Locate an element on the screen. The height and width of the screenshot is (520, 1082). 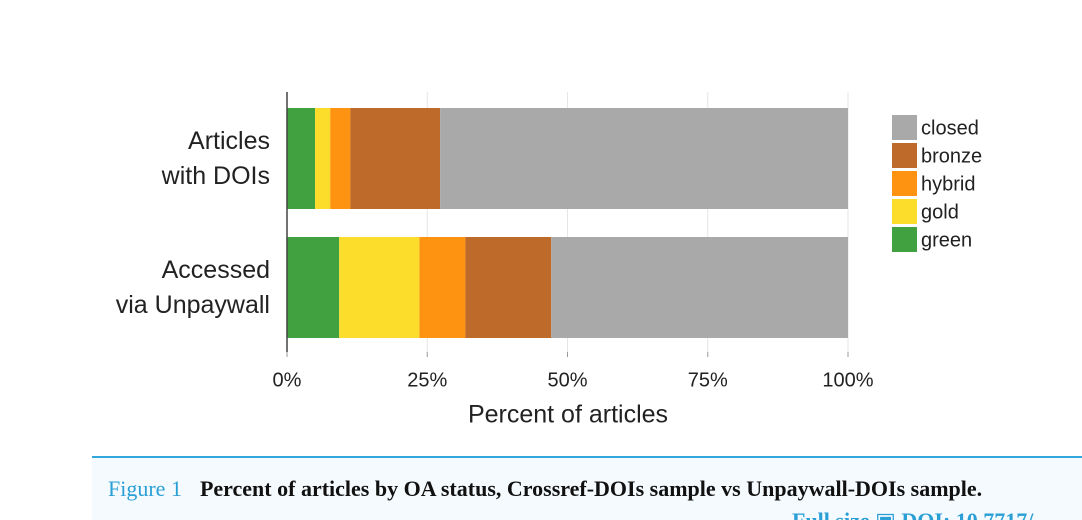
legend-label: hybrid is located at coordinates (948, 184).